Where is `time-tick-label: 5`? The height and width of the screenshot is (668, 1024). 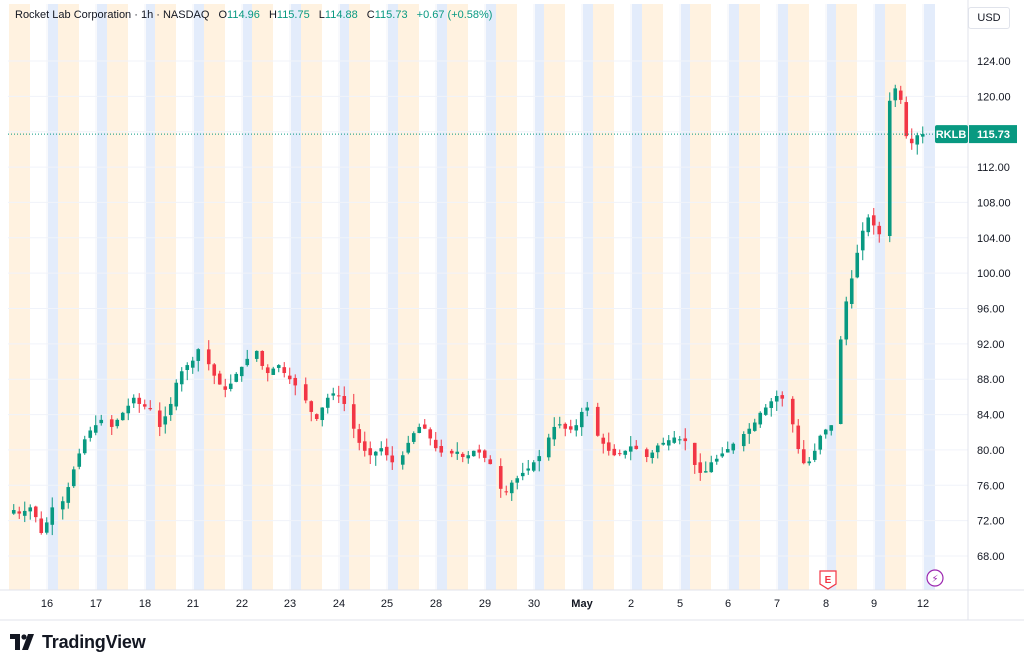
time-tick-label: 5 is located at coordinates (680, 604).